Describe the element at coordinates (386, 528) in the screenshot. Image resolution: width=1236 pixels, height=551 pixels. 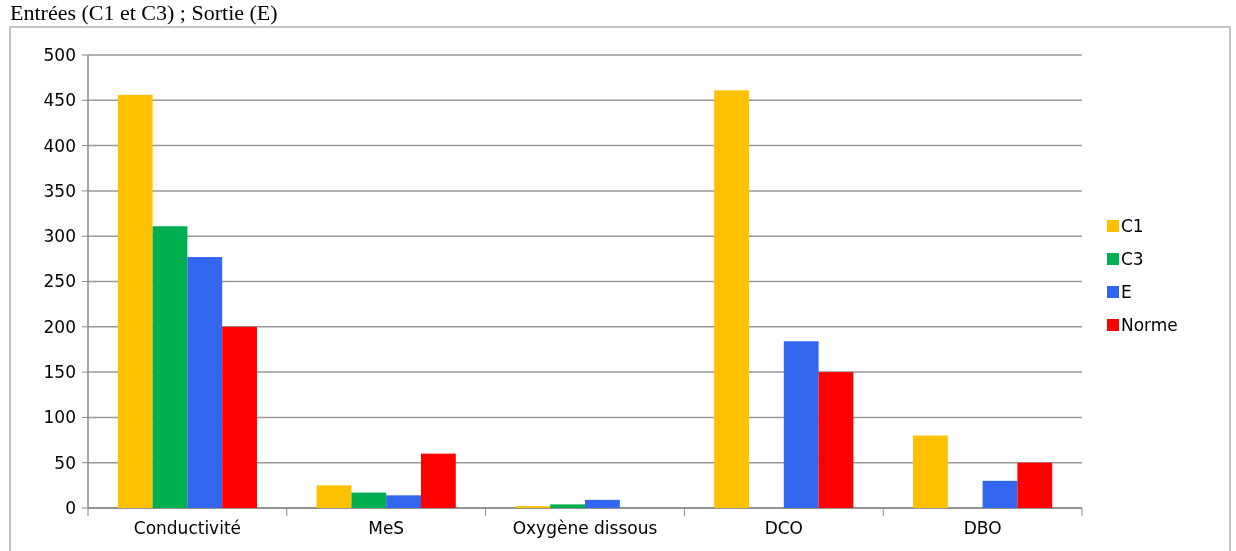
I see `x-tick-label: MeS` at that location.